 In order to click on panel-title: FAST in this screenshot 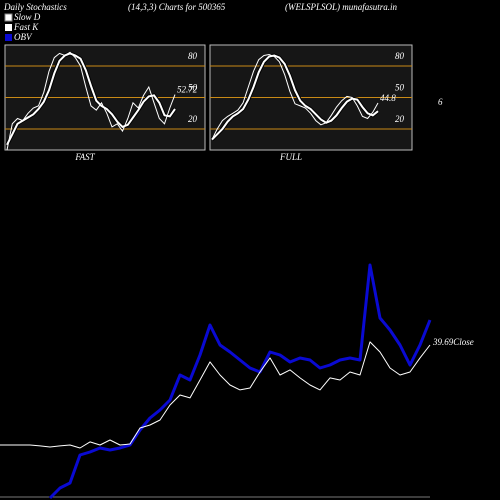, I will do `click(84, 157)`.